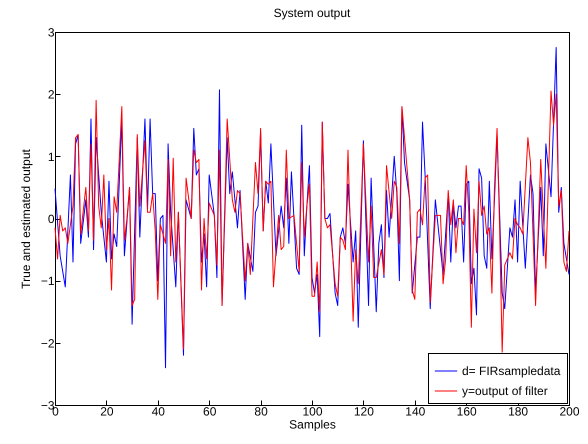  I want to click on x-tick-label: 80, so click(261, 411).